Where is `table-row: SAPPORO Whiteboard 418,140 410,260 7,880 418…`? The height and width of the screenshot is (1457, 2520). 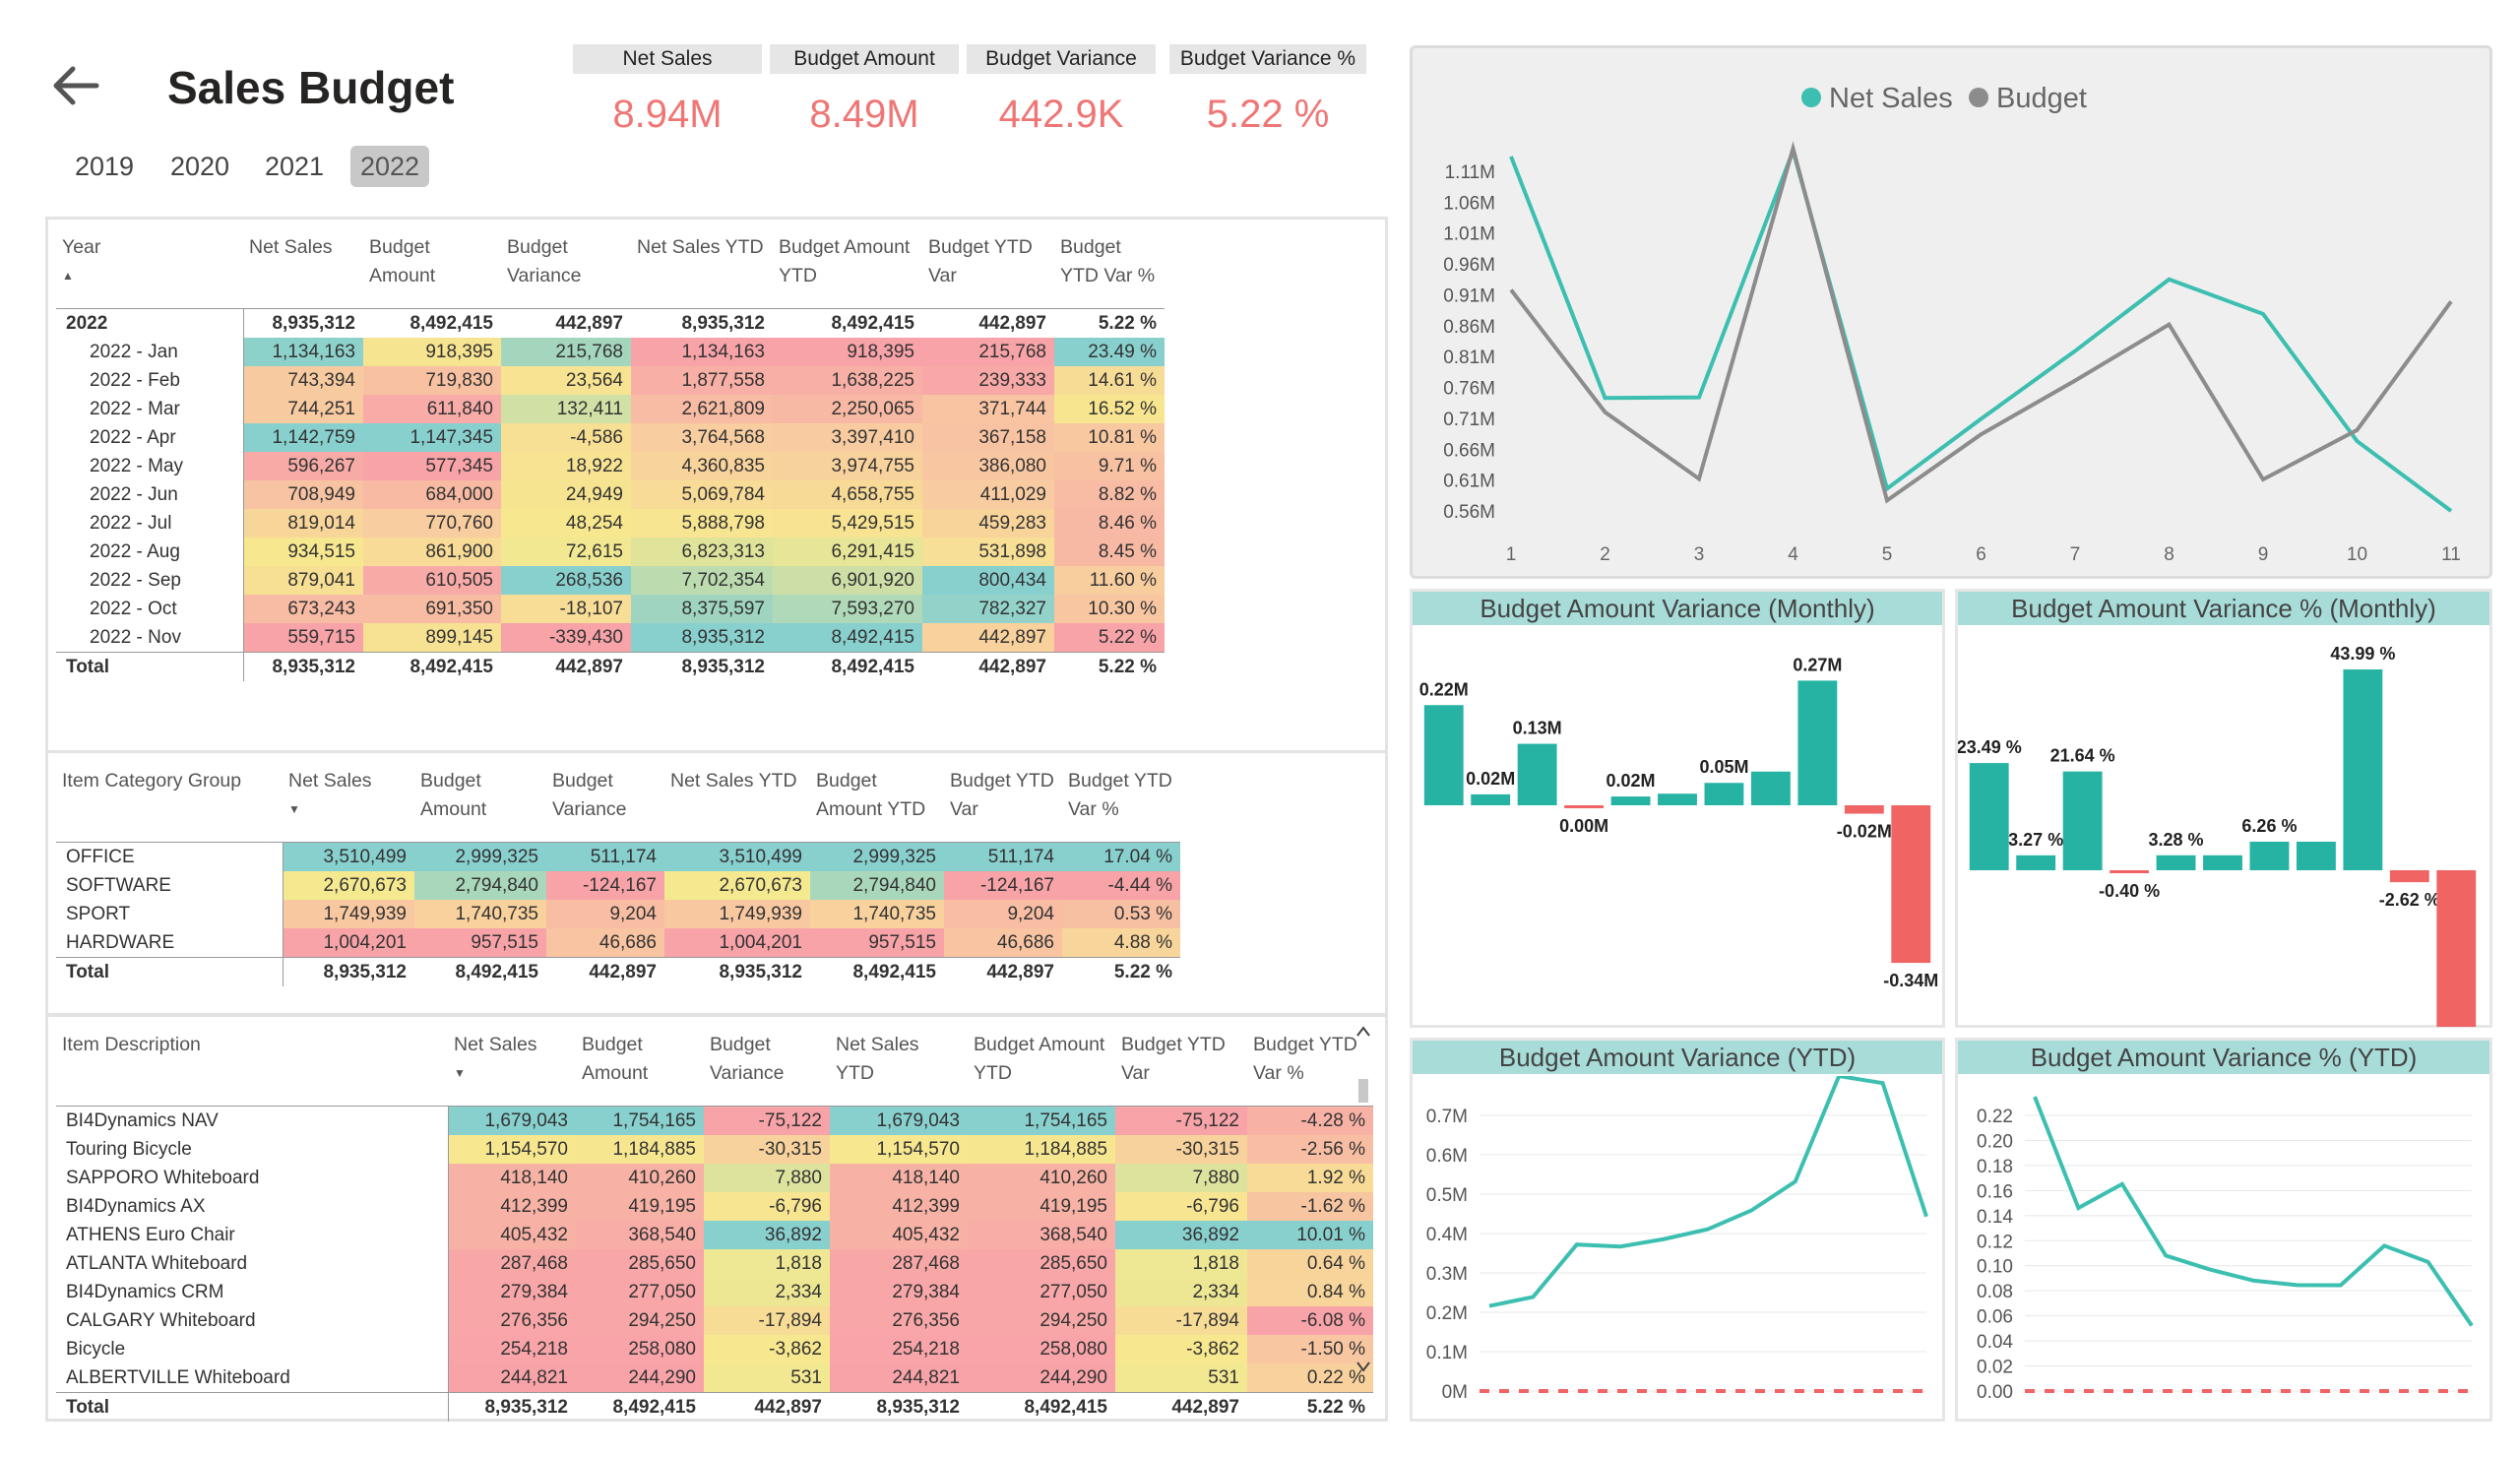
table-row: SAPPORO Whiteboard 418,140 410,260 7,880 418… is located at coordinates (714, 1178).